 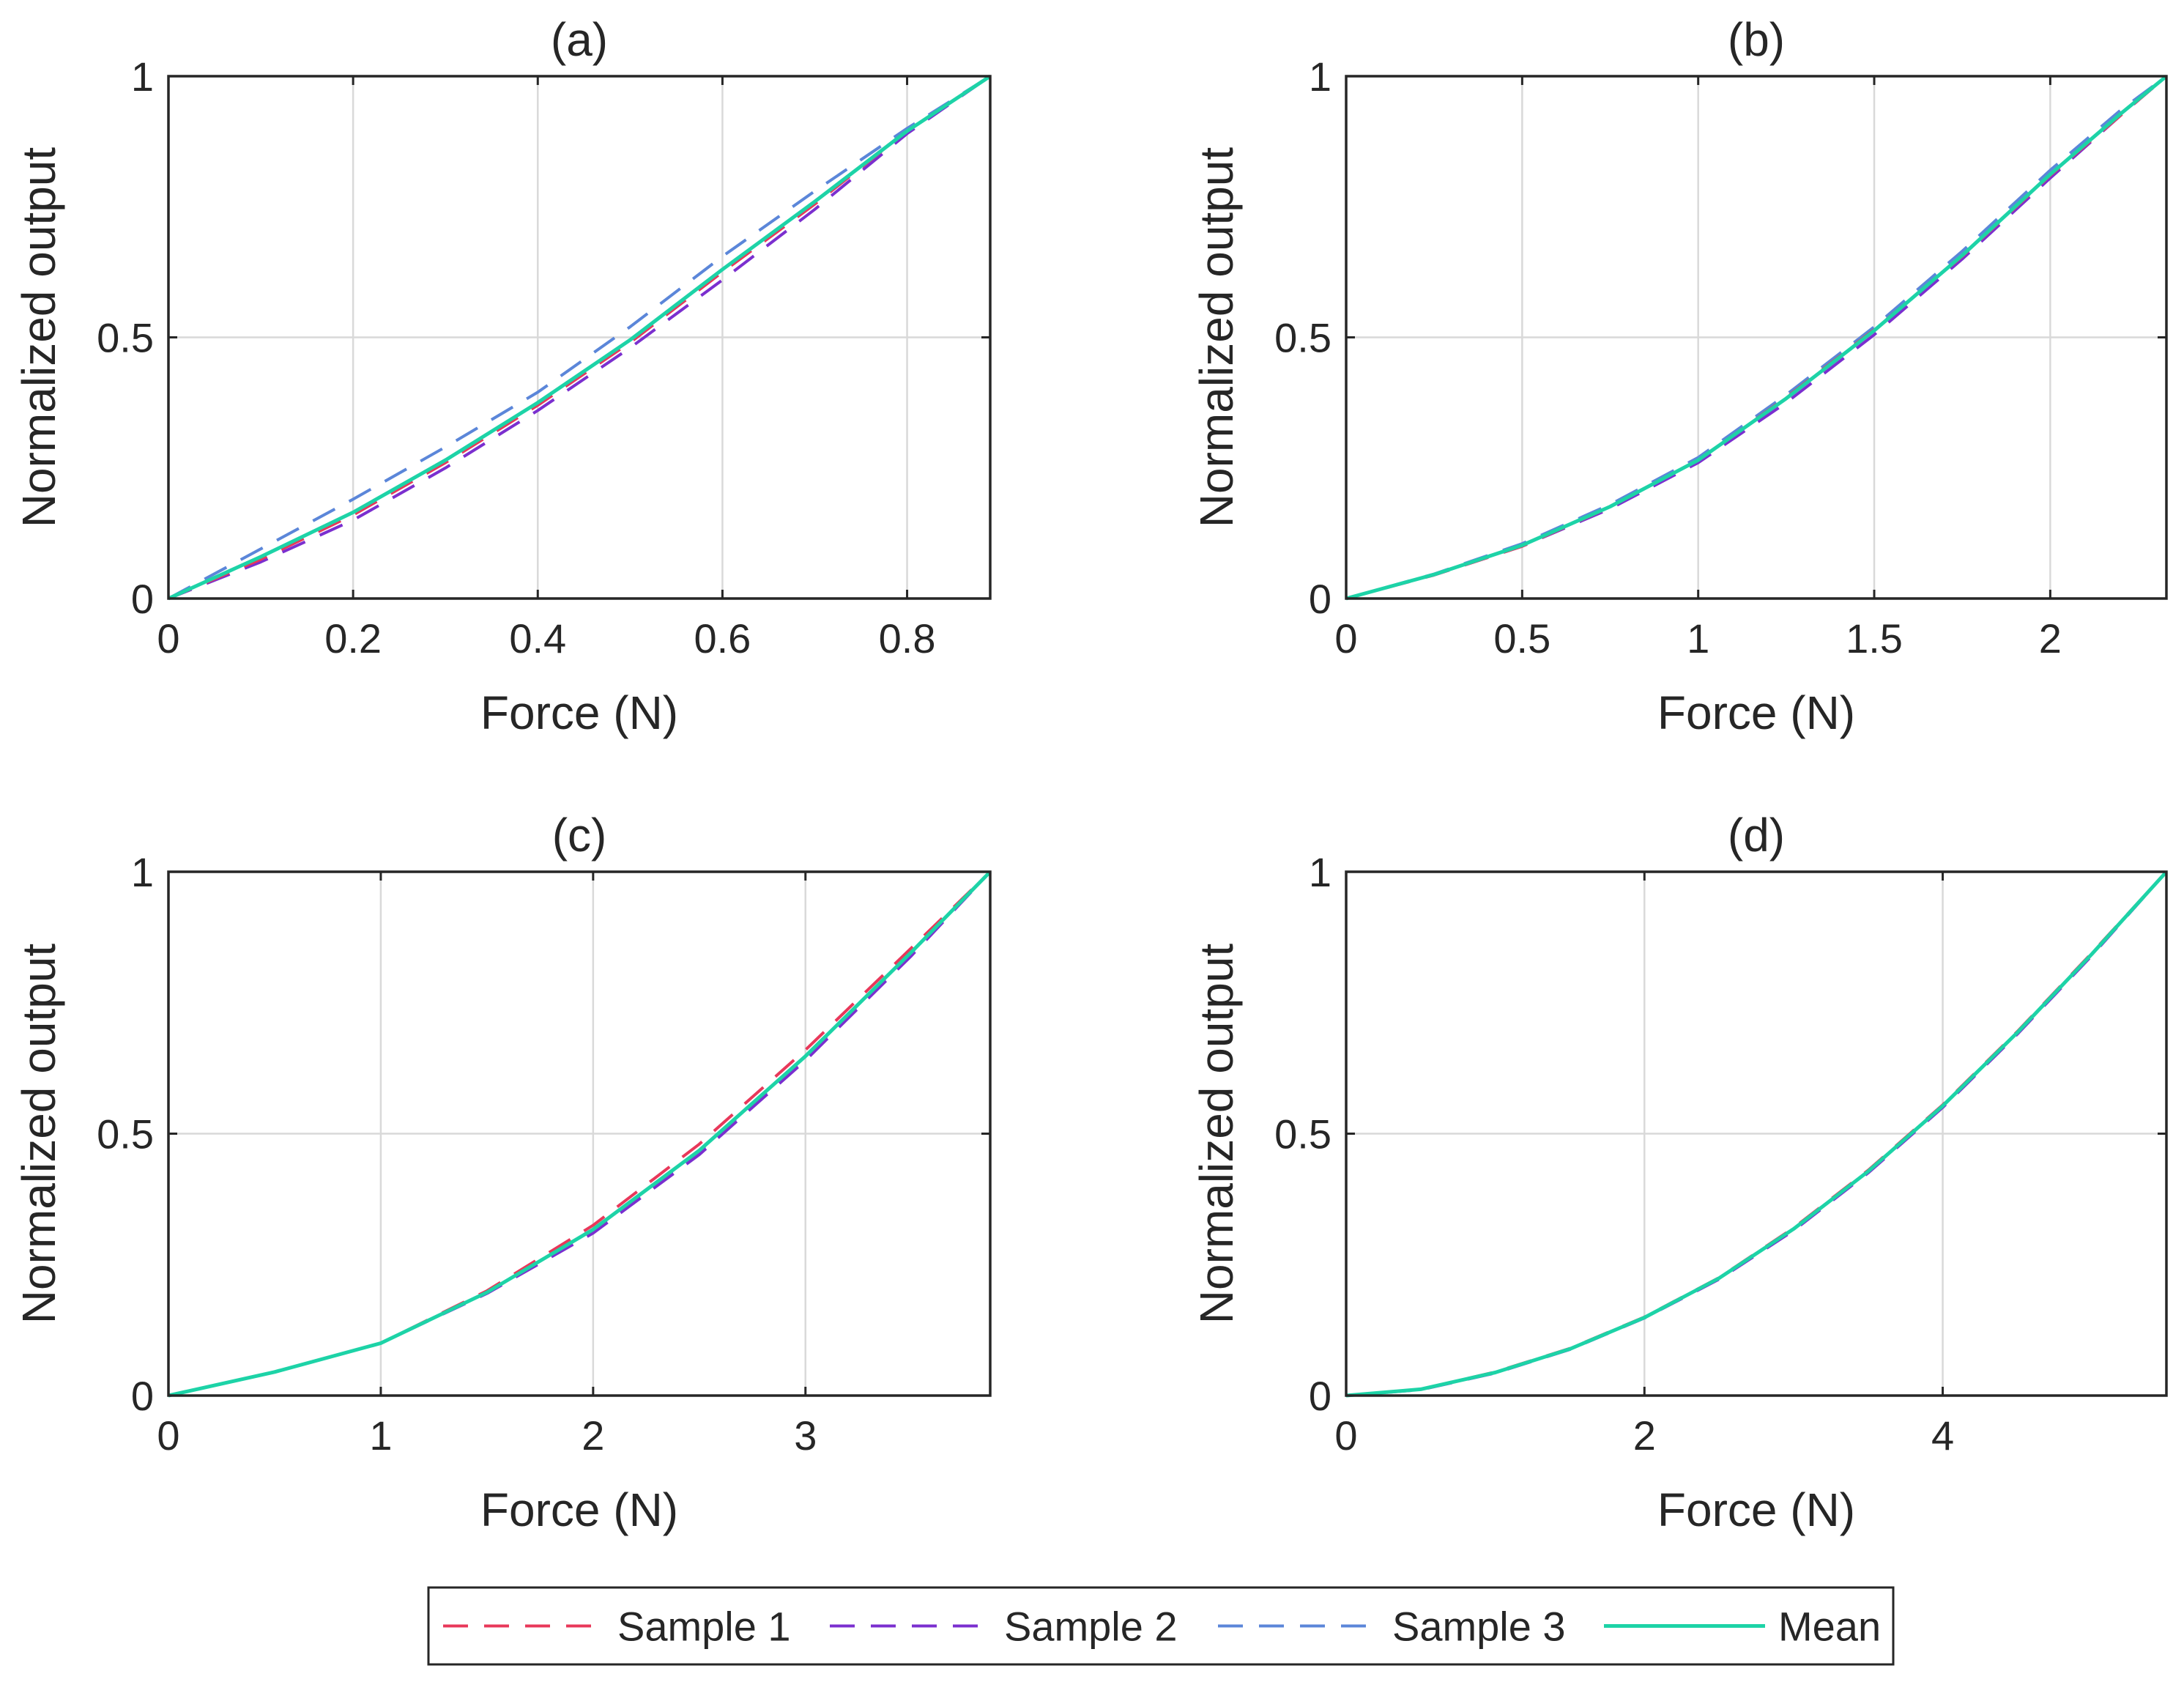 I want to click on x-tick-label: 3, so click(x=805, y=1436).